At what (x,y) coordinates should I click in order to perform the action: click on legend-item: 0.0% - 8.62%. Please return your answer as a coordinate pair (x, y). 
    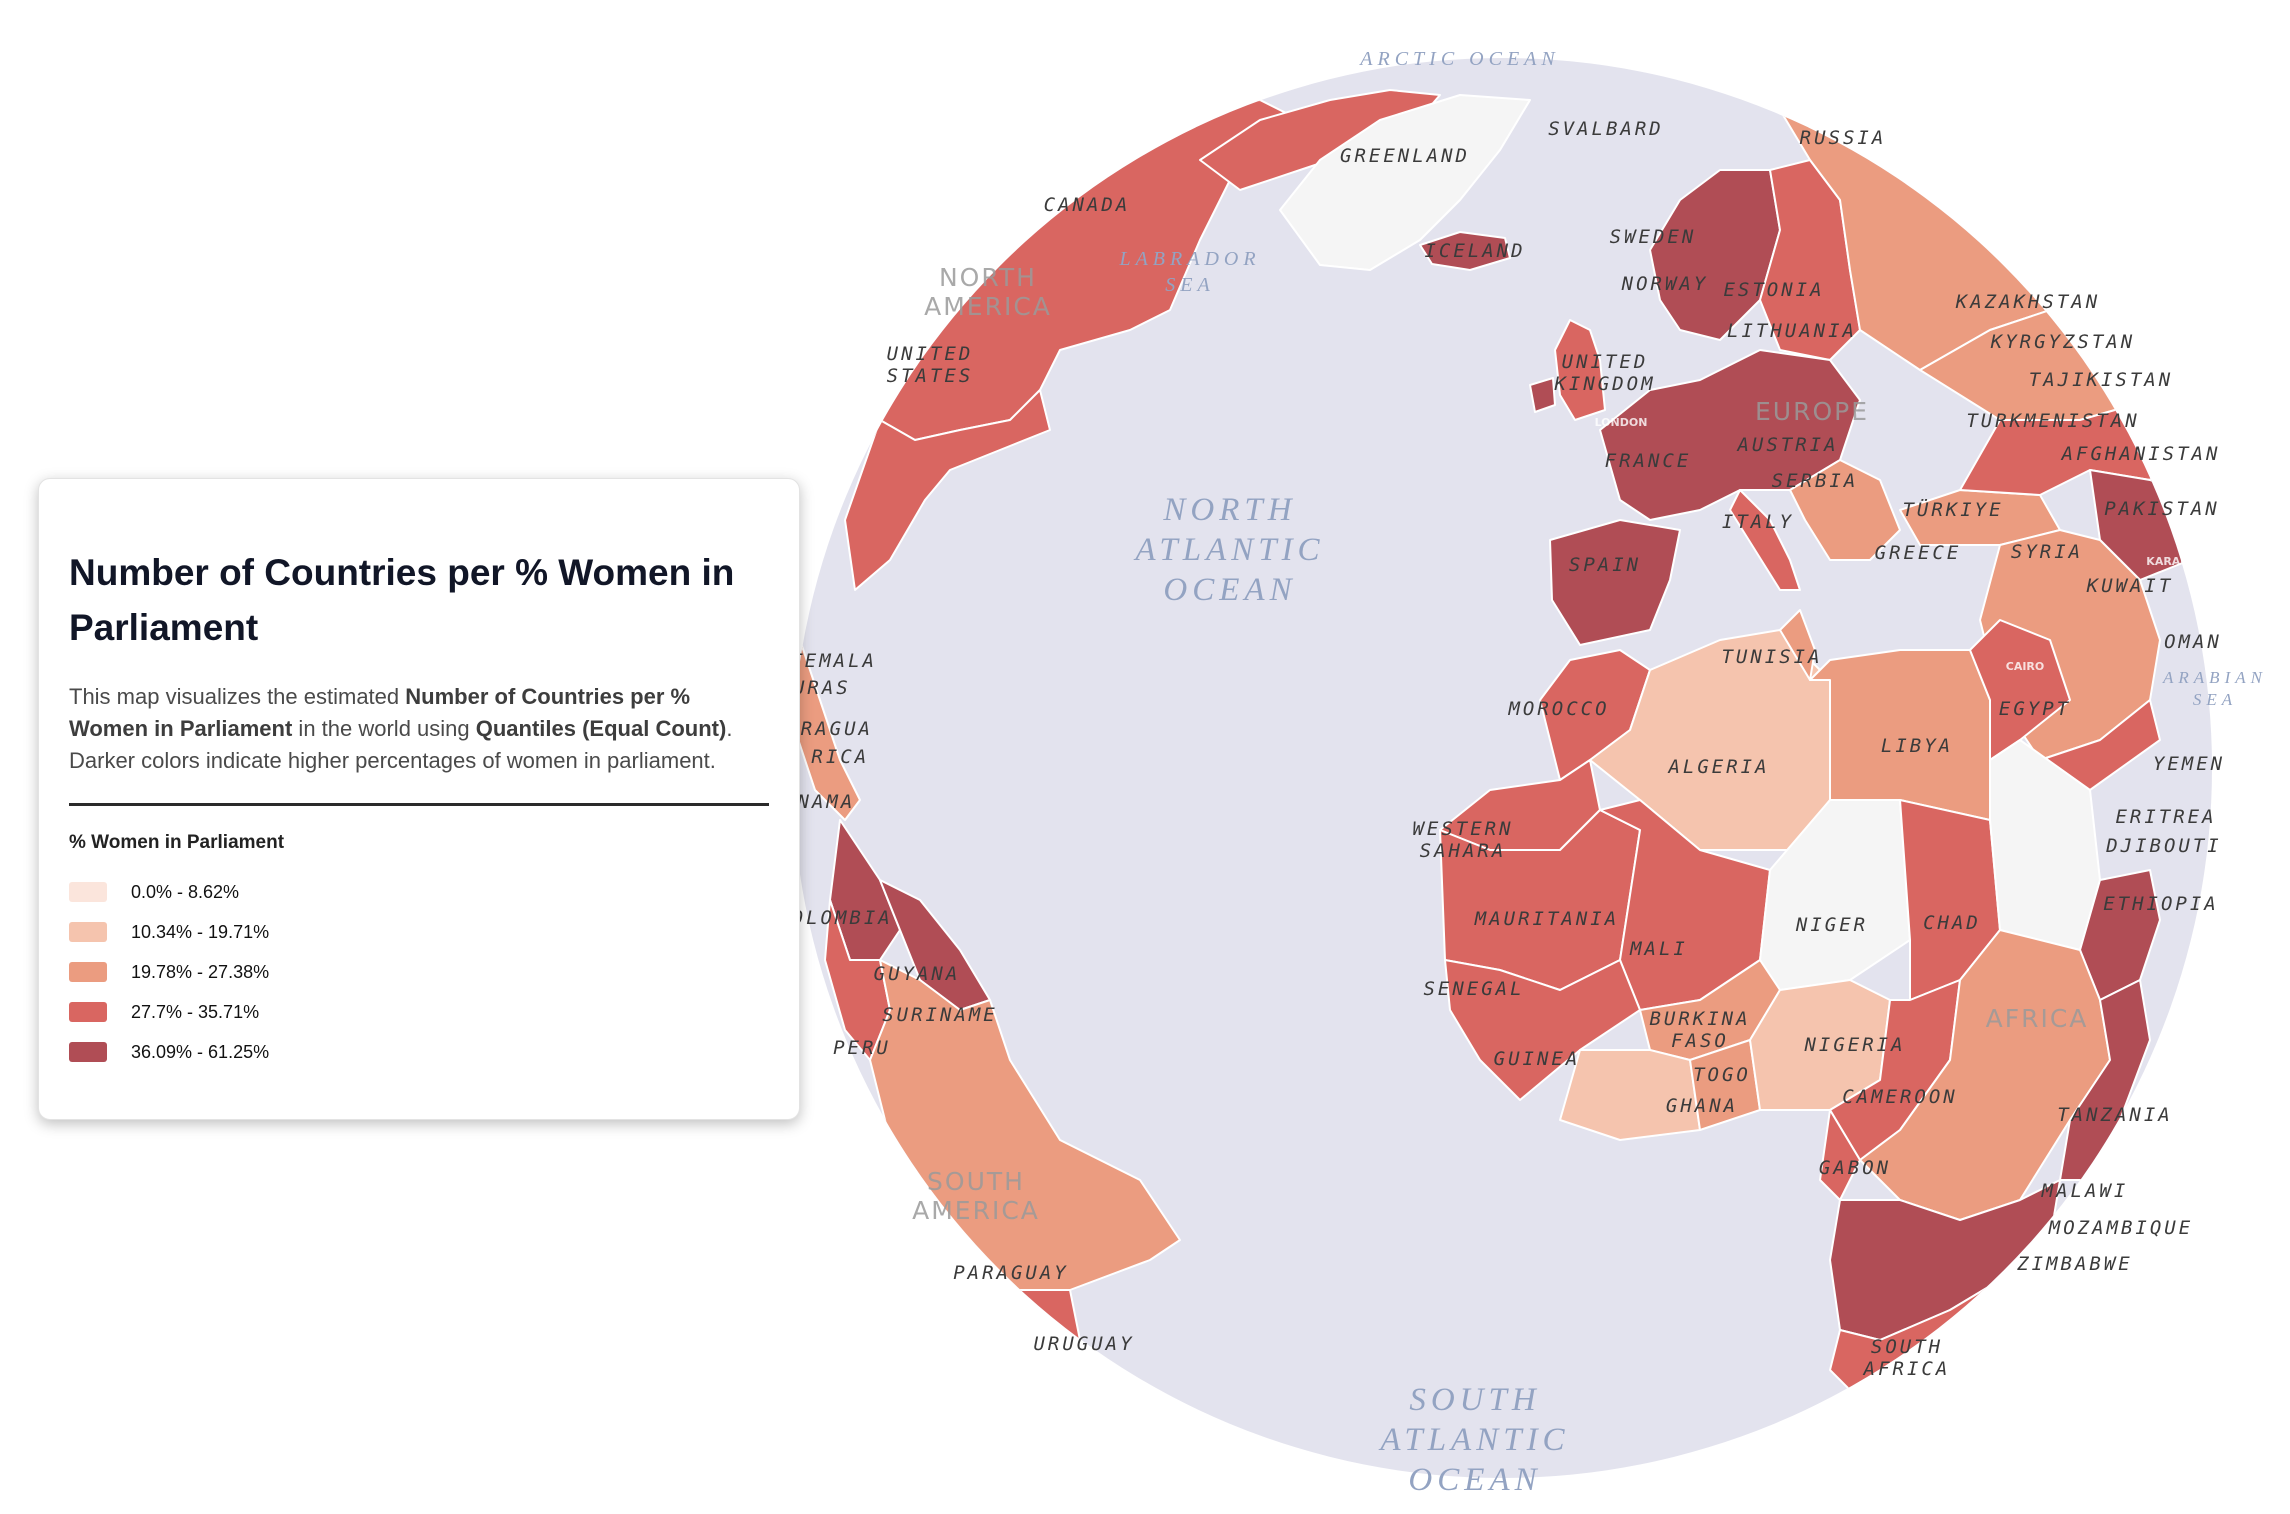
    Looking at the image, I should click on (419, 892).